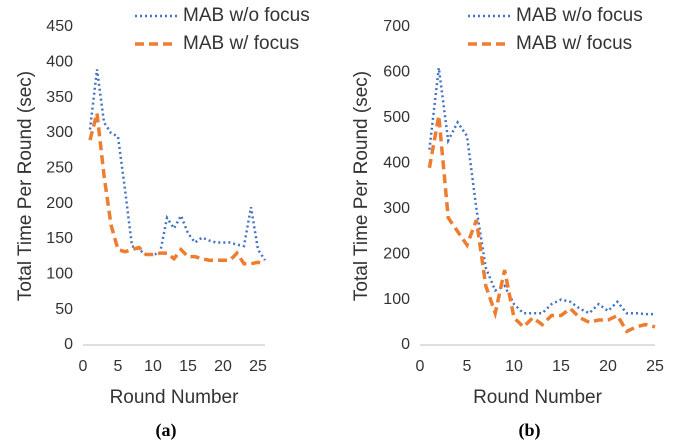  I want to click on y-tick-label: 500, so click(396, 117).